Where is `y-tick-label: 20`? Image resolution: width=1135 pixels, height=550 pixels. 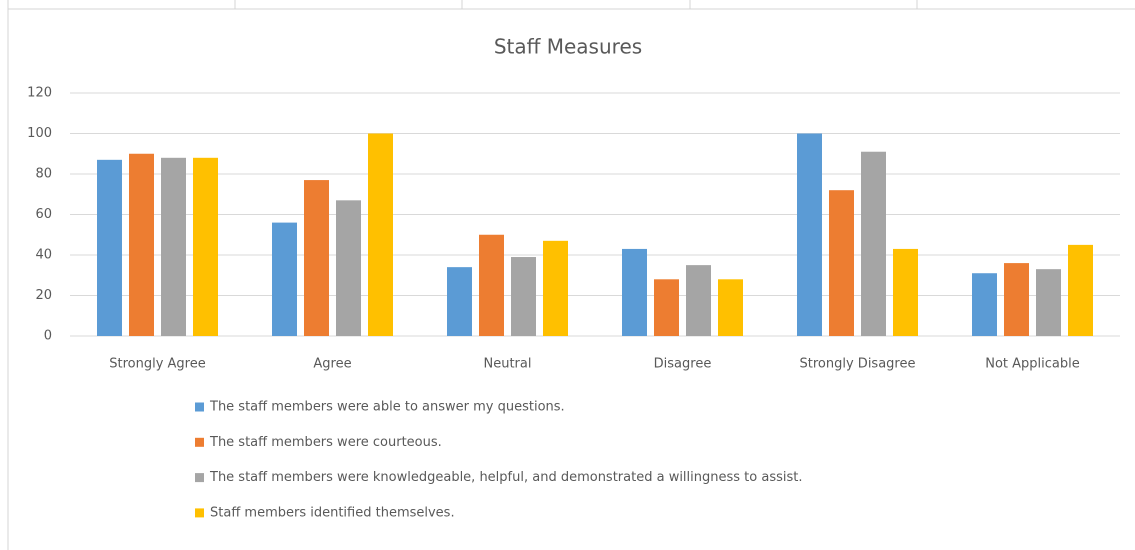
y-tick-label: 20 is located at coordinates (43, 295).